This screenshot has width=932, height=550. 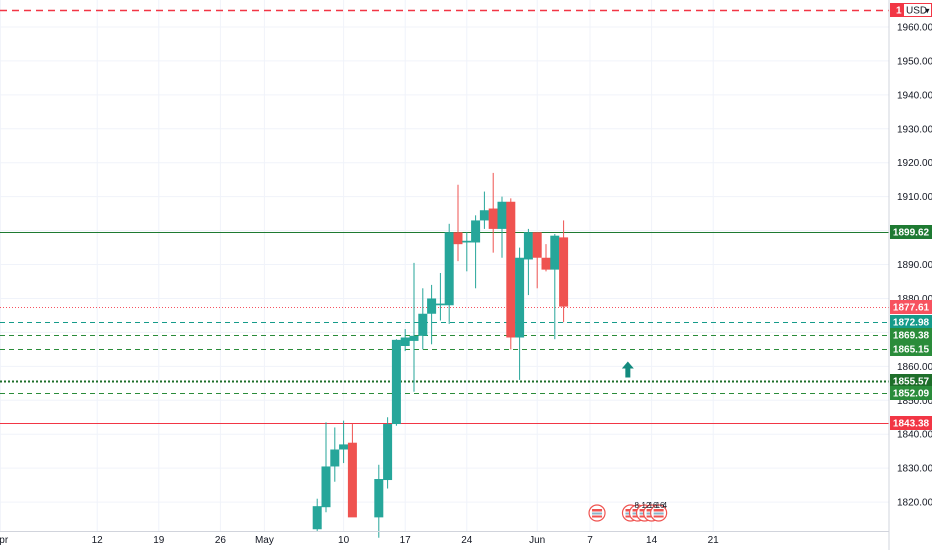 What do you see at coordinates (914, 61) in the screenshot?
I see `y-tick-label: 1950.00` at bounding box center [914, 61].